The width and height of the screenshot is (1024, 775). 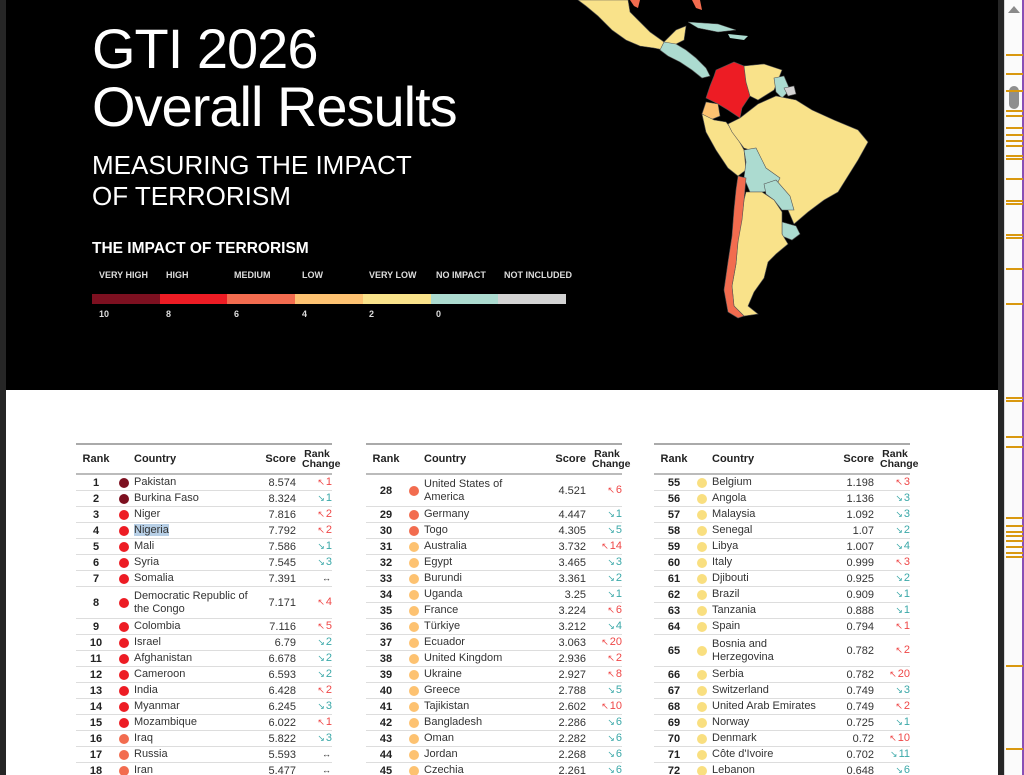 I want to click on score-cell: 3.063, so click(x=572, y=642).